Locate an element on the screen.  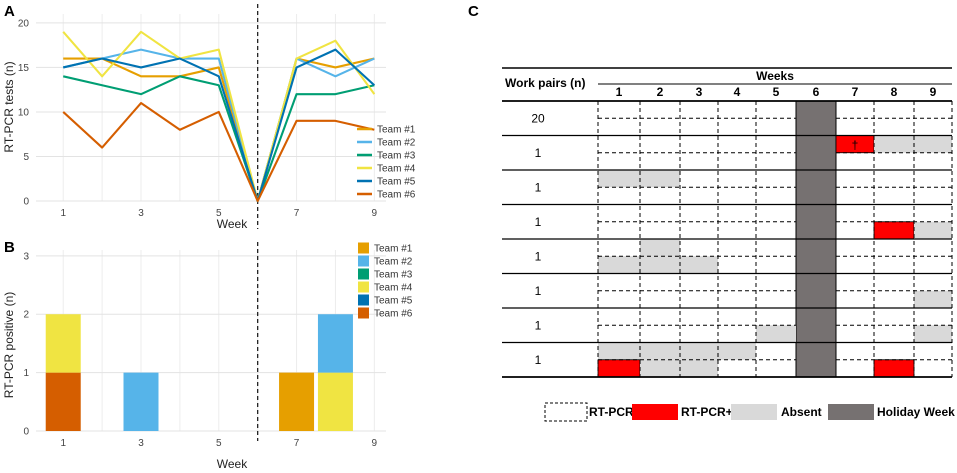
y-tick-label: 10 is located at coordinates (24, 112).